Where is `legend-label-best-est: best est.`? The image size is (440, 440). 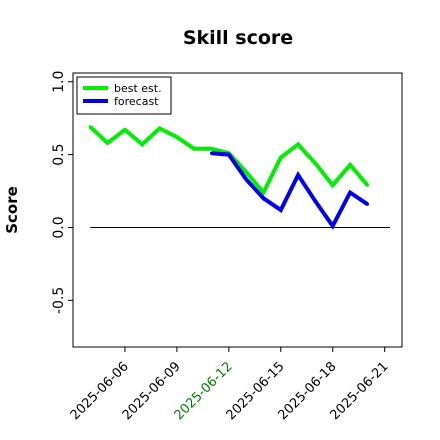 legend-label-best-est: best est. is located at coordinates (138, 88).